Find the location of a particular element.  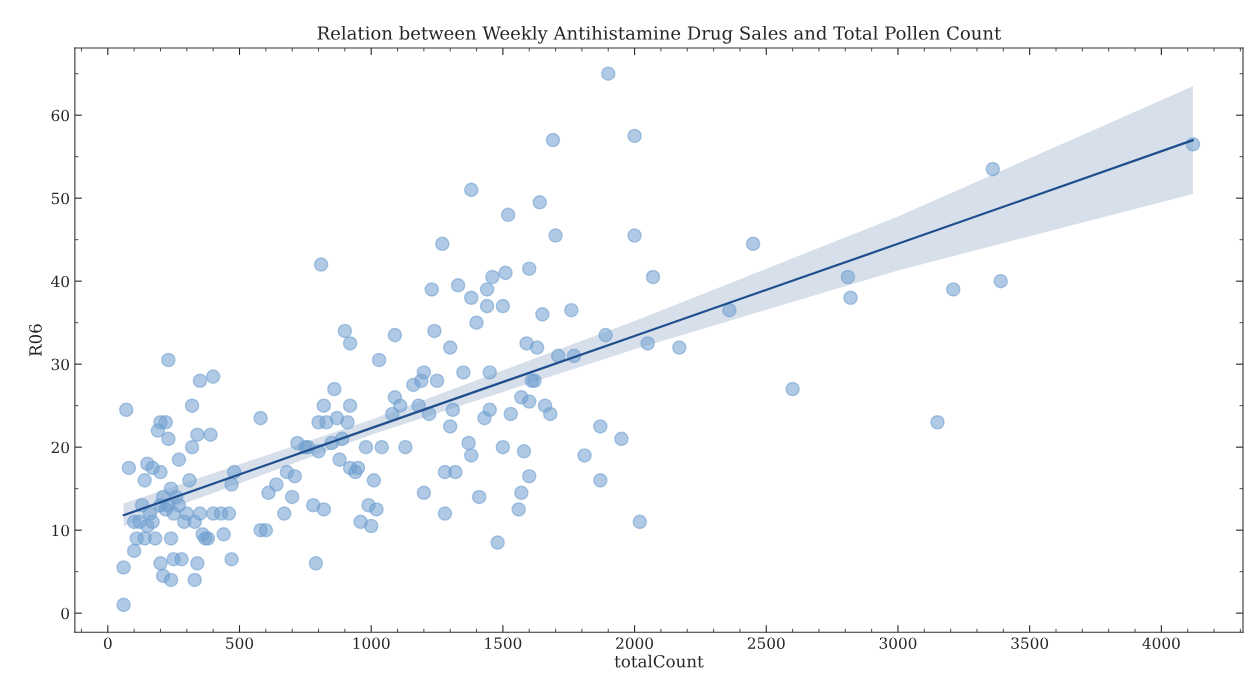

x-tick-label: 2500 is located at coordinates (766, 643).